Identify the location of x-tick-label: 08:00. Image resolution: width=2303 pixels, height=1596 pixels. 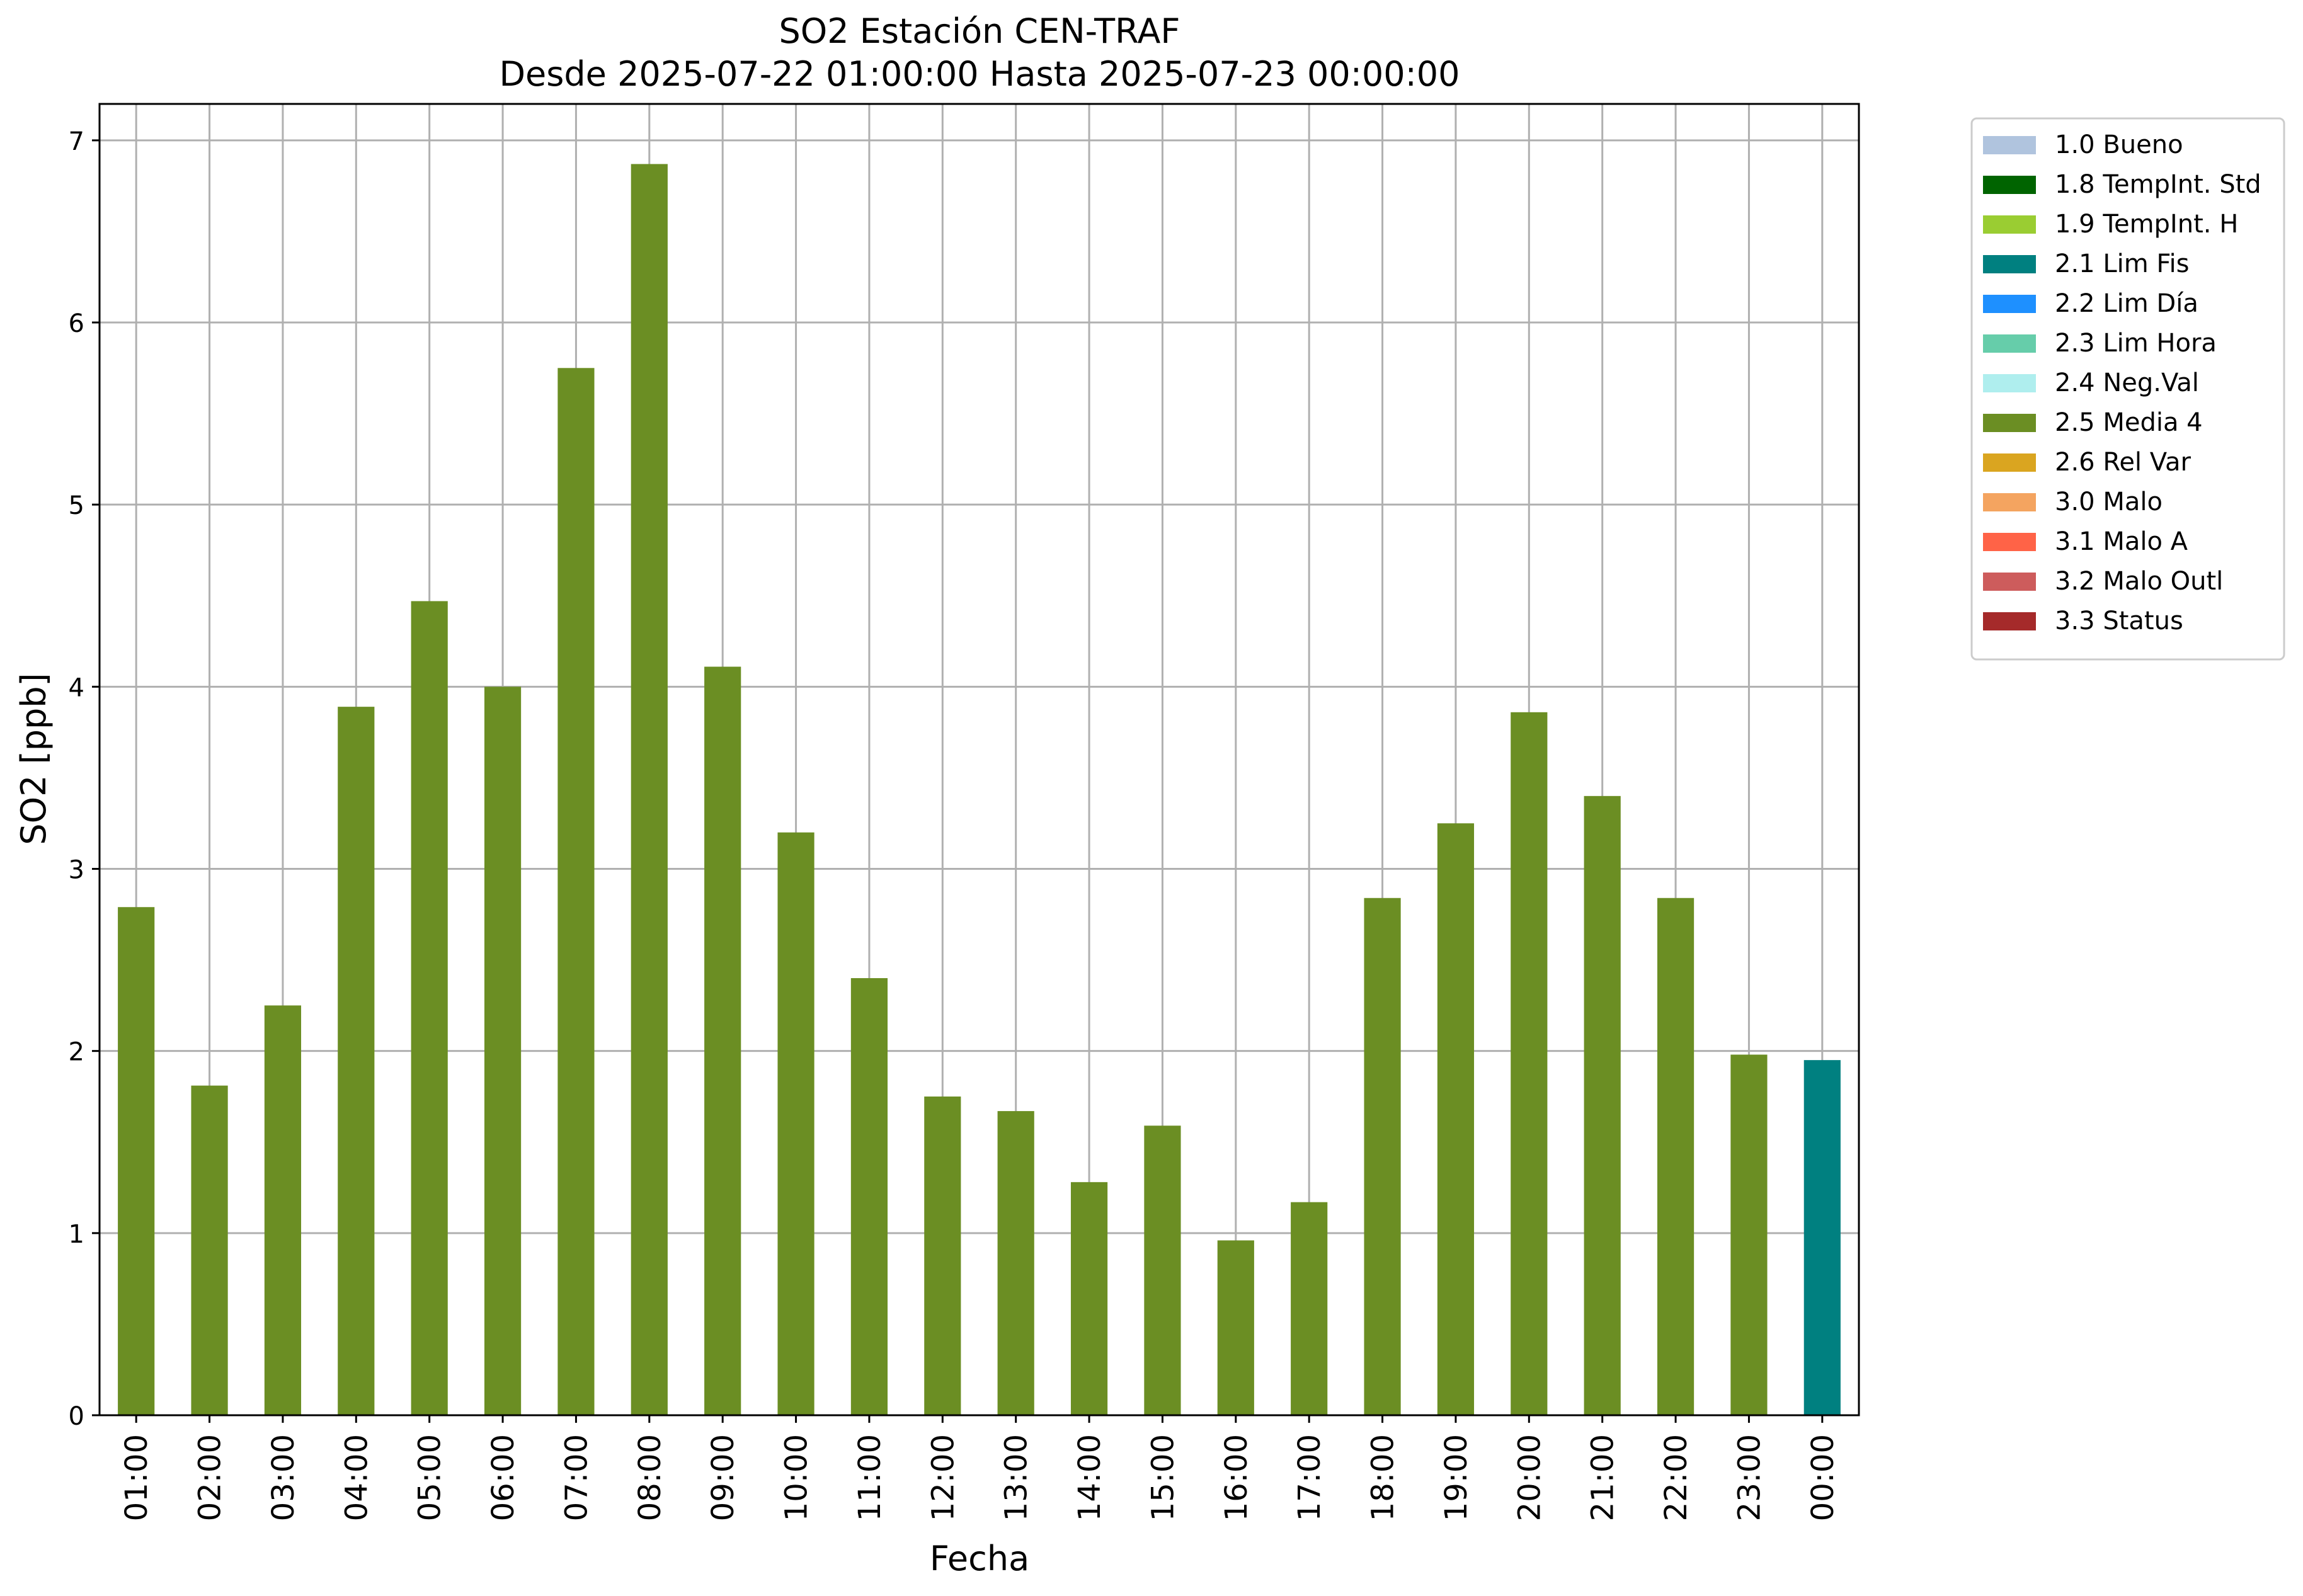
(650, 1477).